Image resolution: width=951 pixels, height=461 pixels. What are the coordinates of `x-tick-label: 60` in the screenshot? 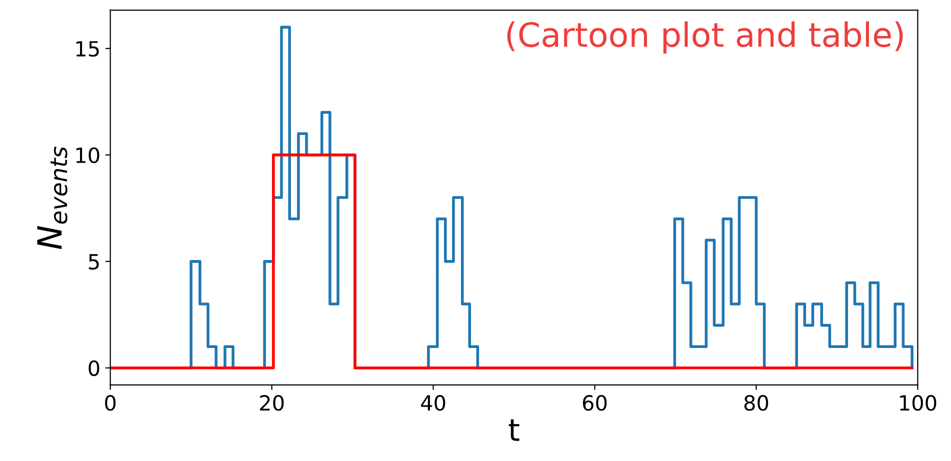 It's located at (594, 403).